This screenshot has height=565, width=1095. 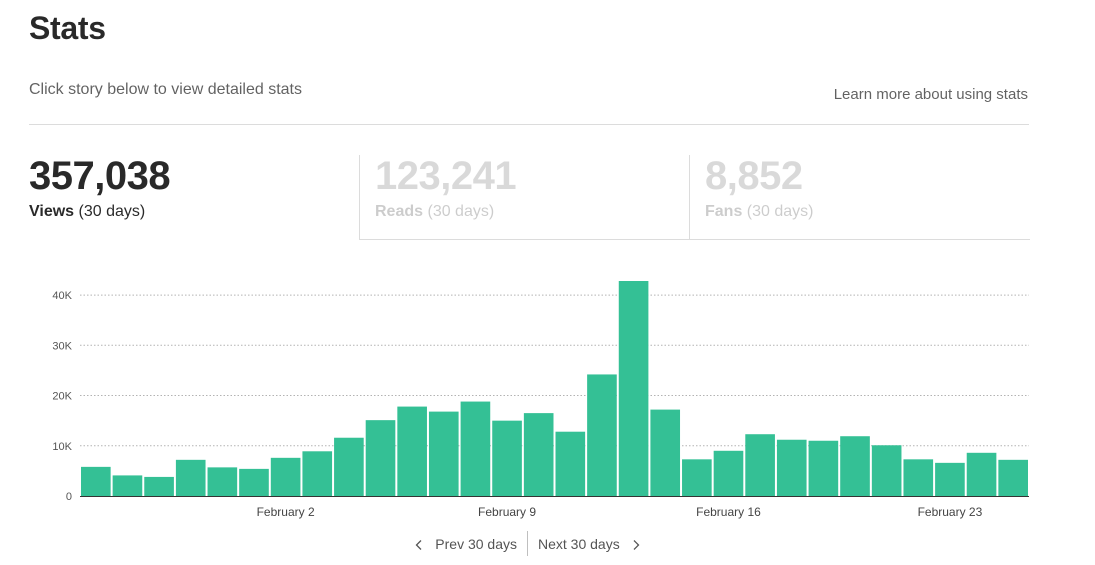 What do you see at coordinates (754, 176) in the screenshot?
I see `fans-count: 8,852` at bounding box center [754, 176].